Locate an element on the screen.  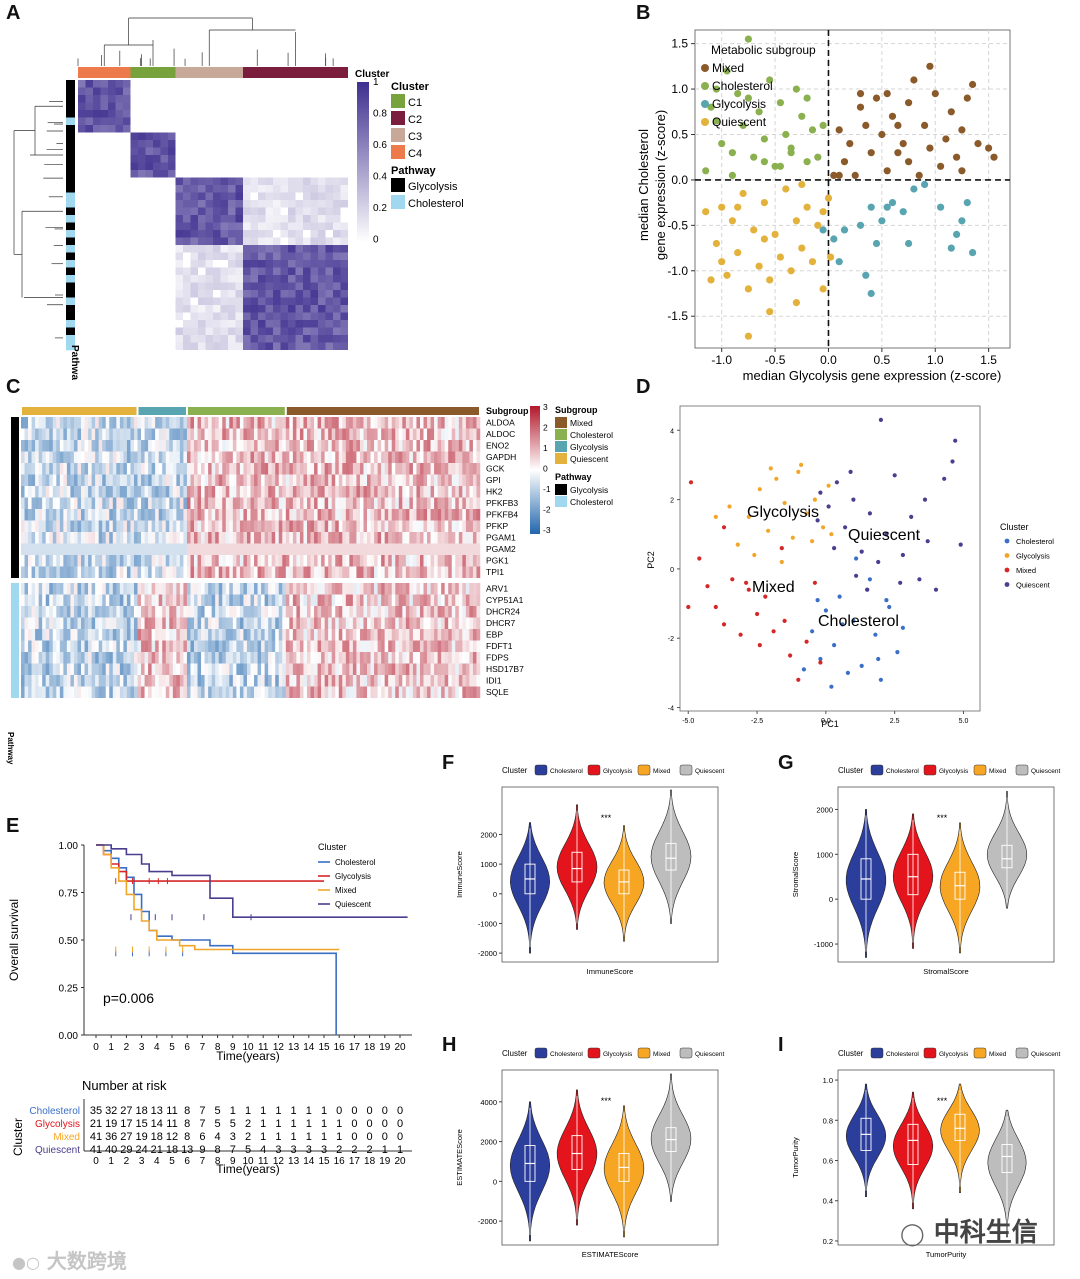
legend-subgroup-title: Subgroup is located at coordinates (576, 410).